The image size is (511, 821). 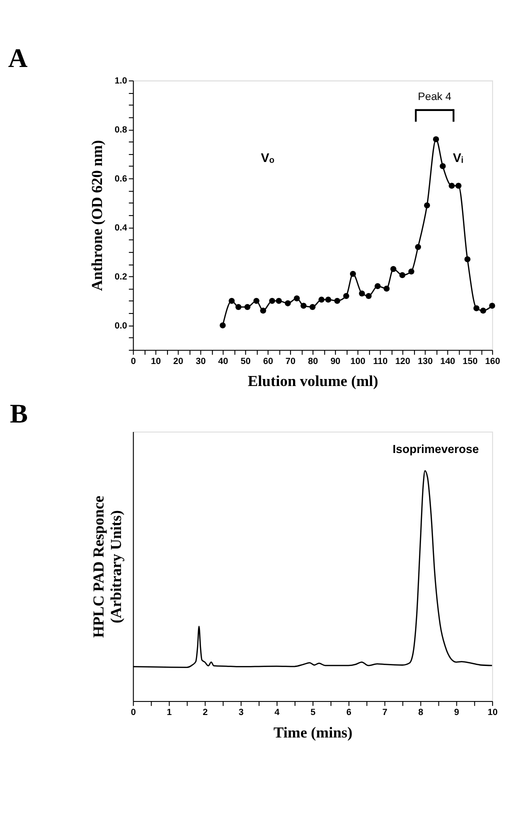 I want to click on x-tick-label: 100, so click(x=358, y=361).